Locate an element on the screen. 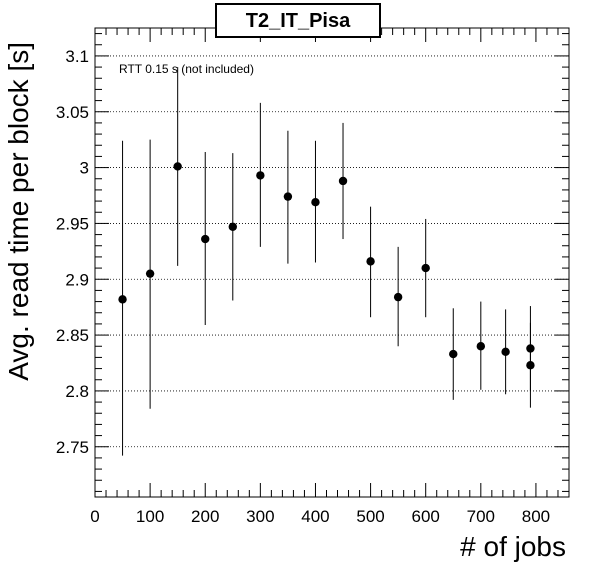  chart-title: T2_IT_Pisa is located at coordinates (298, 21).